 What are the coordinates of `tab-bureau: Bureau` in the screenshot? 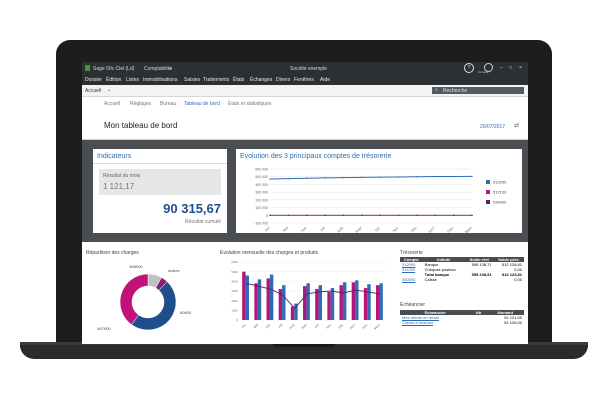 It's located at (168, 104).